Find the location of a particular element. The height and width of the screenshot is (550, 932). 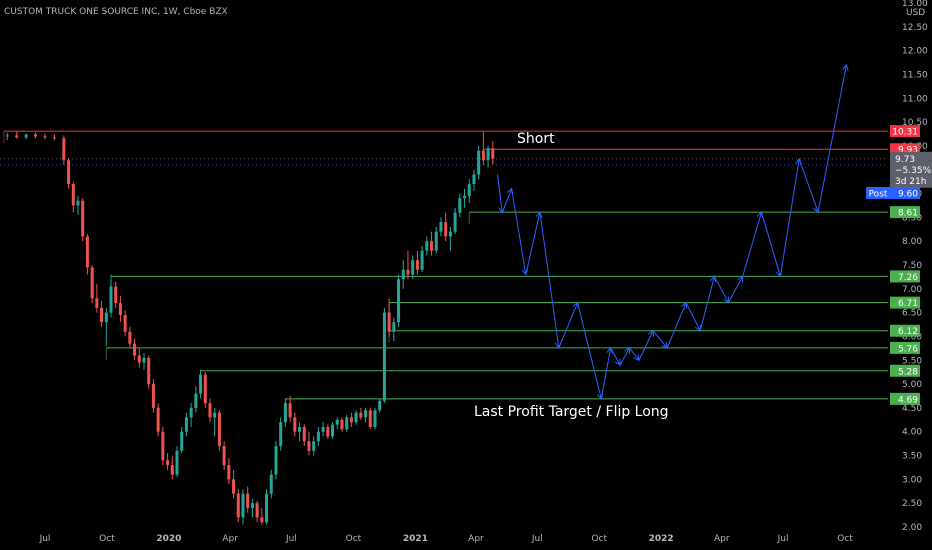

annotations: Short Last Profit Target / Flip Long is located at coordinates (571, 275).